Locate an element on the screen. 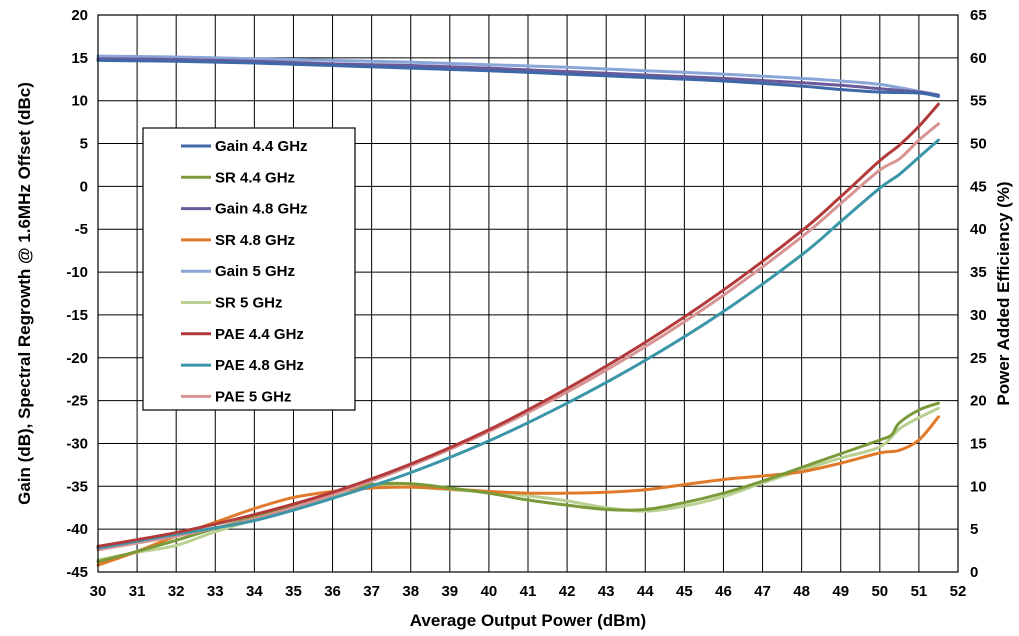 This screenshot has height=636, width=1019. y2-tick-label: 45 is located at coordinates (978, 186).